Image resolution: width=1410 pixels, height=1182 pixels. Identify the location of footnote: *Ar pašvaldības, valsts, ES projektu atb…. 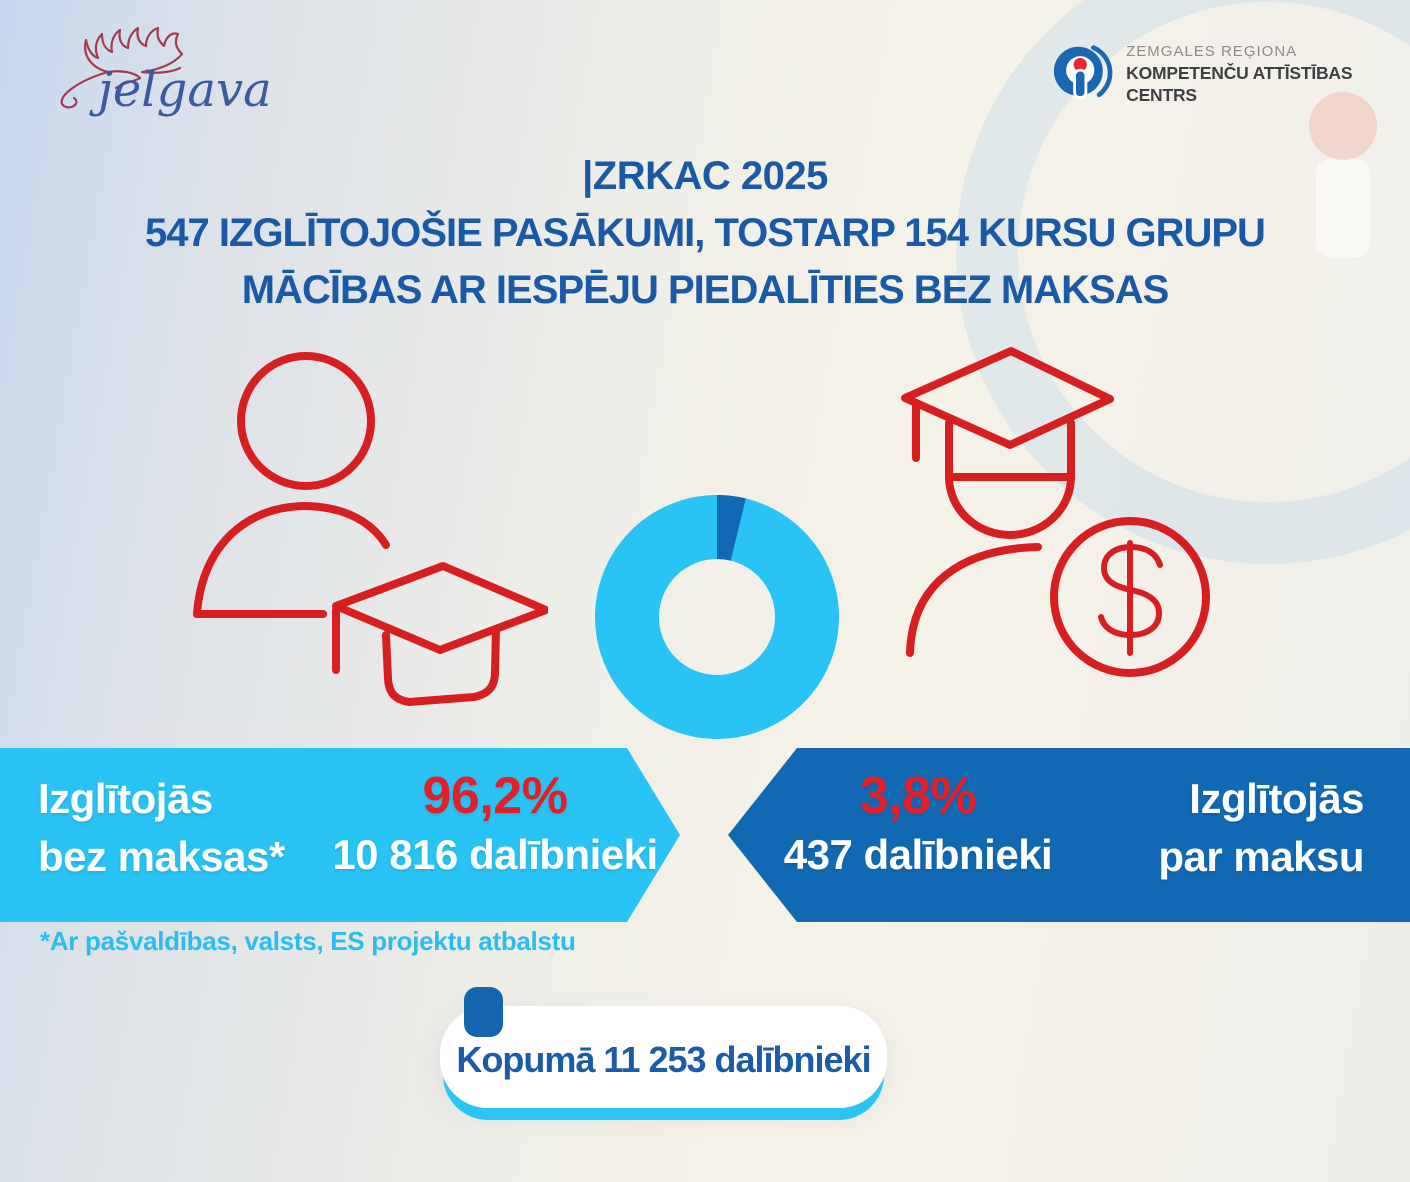
(308, 941).